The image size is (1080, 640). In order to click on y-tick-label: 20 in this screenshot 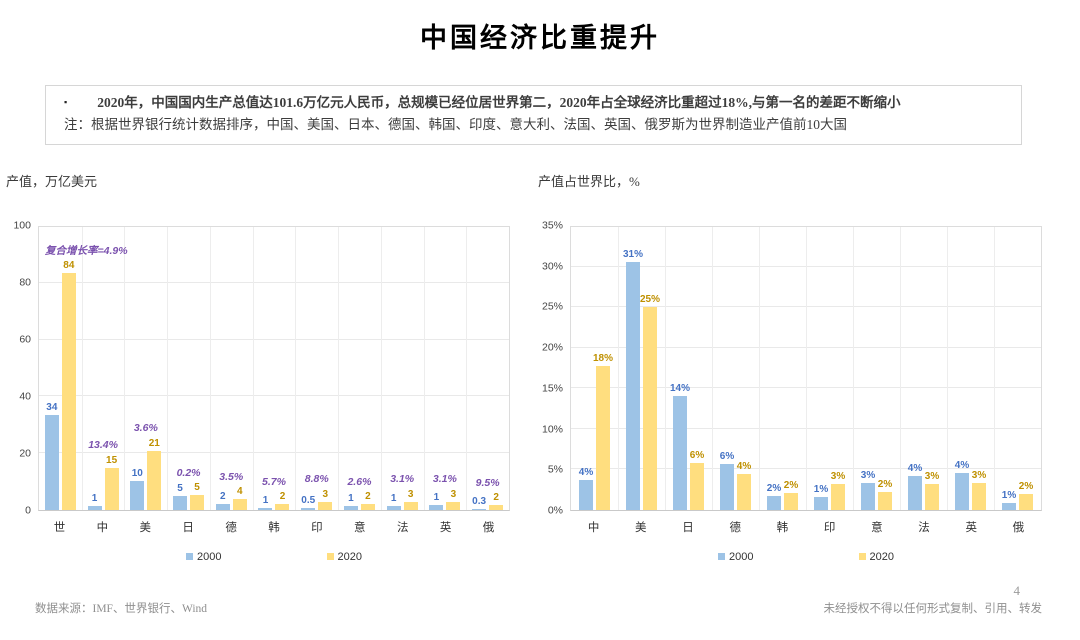, I will do `click(25, 453)`.